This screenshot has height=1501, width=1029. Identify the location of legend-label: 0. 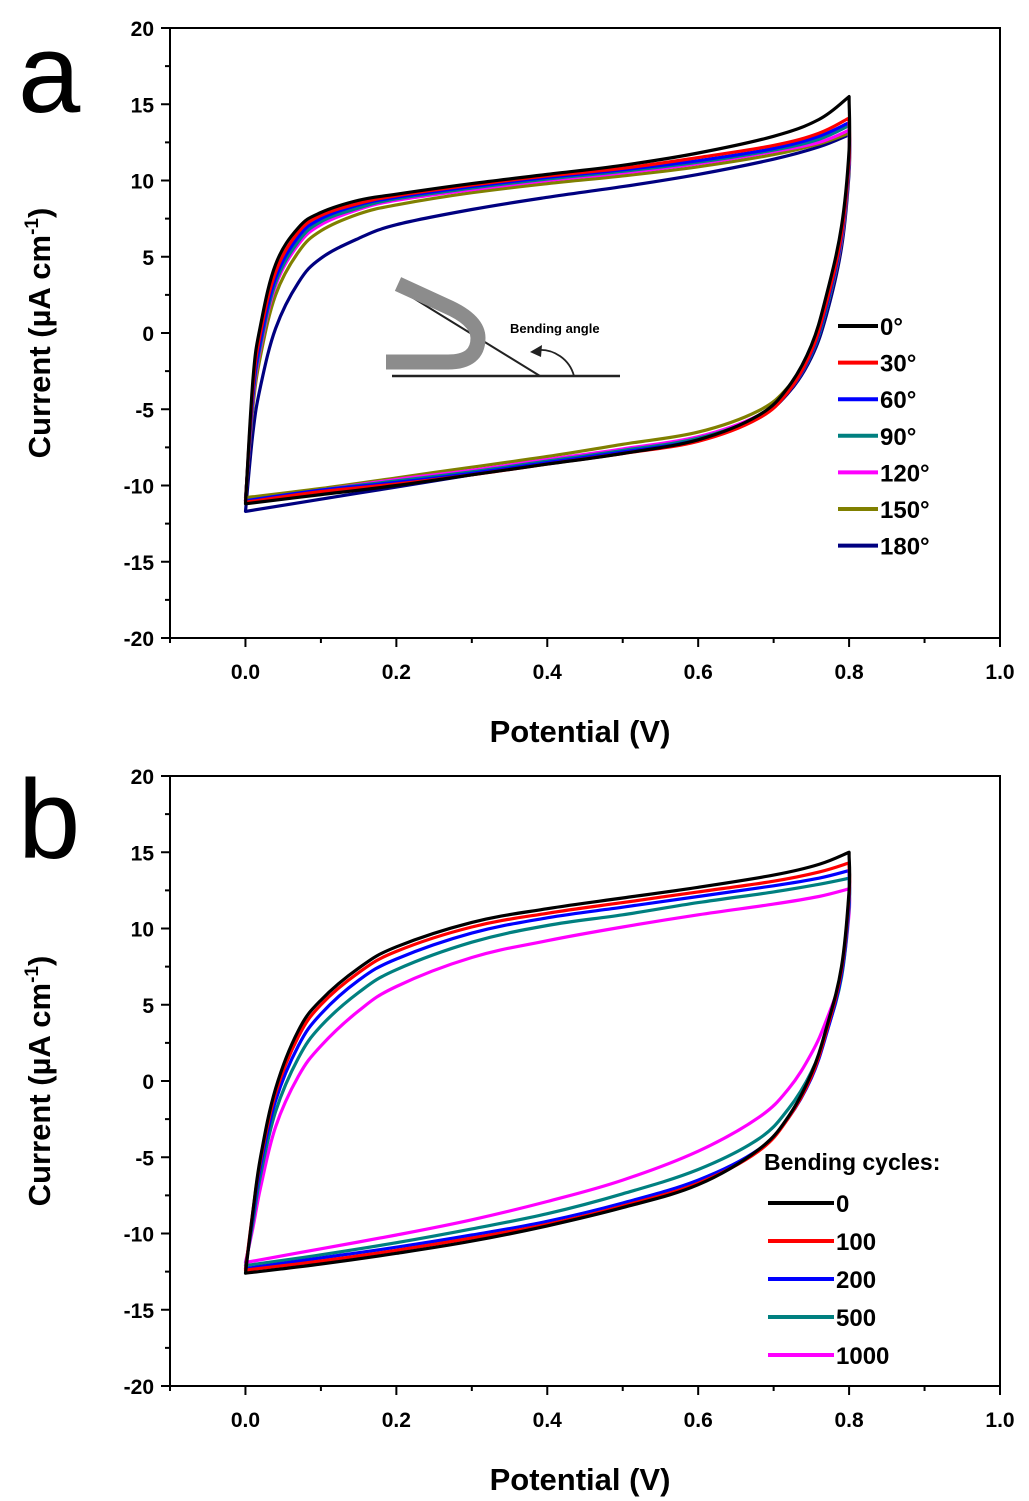
(842, 1204).